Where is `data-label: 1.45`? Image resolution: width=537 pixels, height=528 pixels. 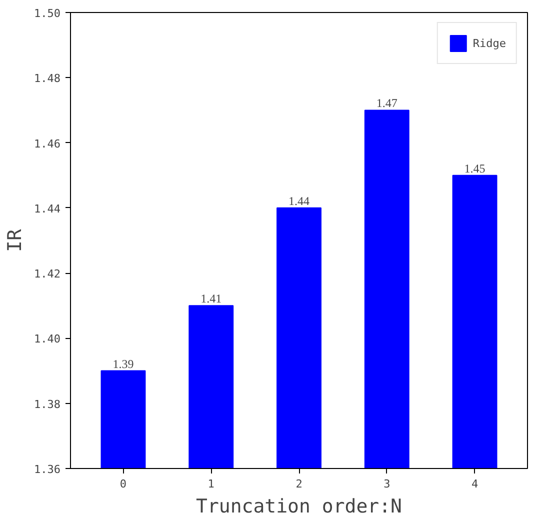
data-label: 1.45 is located at coordinates (475, 168).